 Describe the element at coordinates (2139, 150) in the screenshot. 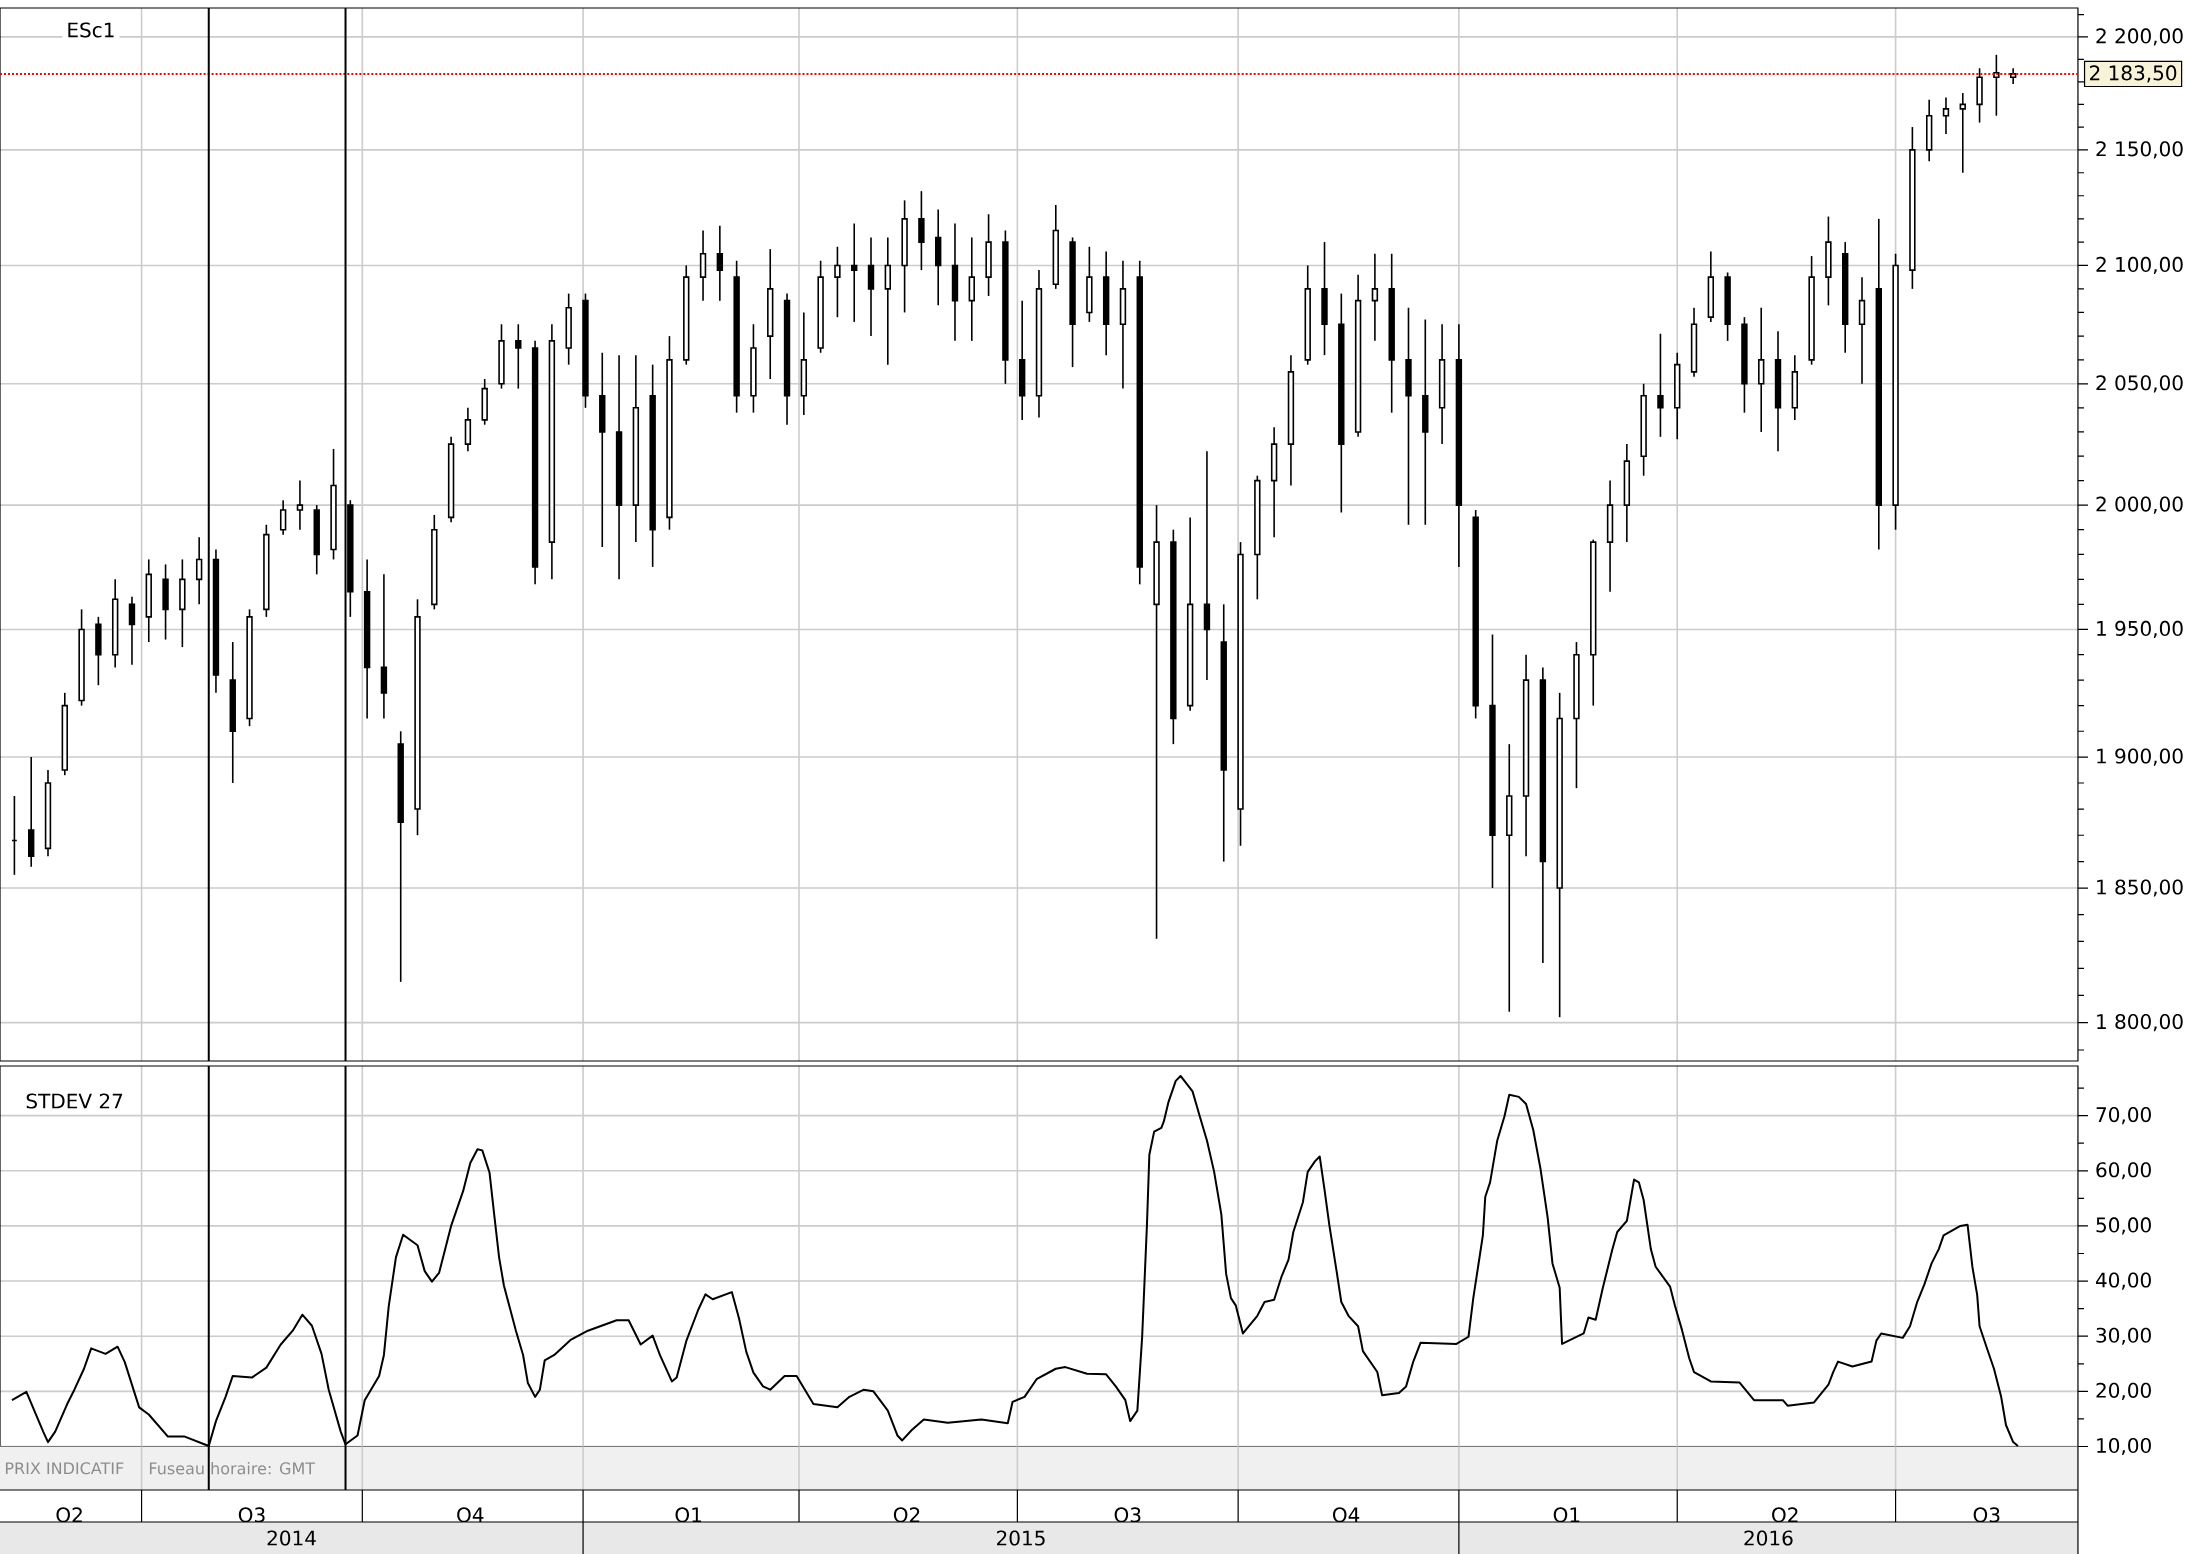

I see `y-tick-label: 2 150,00` at that location.